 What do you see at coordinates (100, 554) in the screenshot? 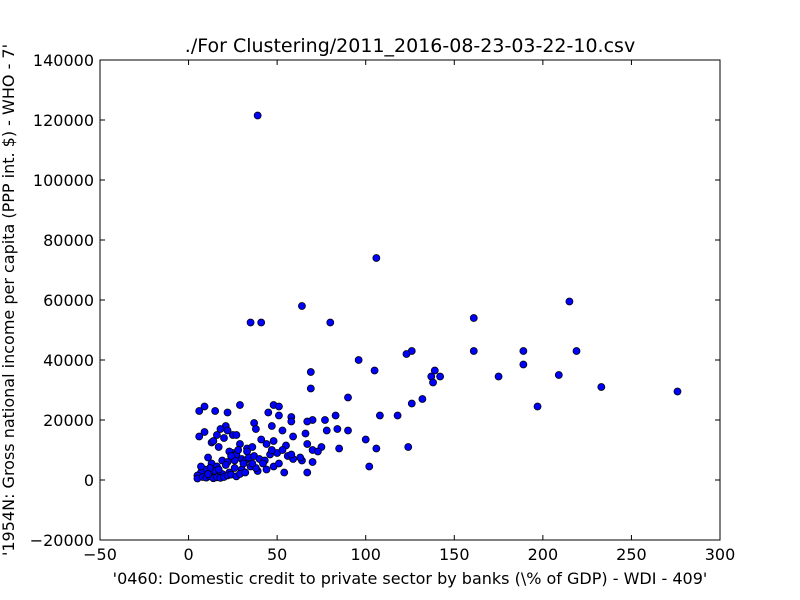
I see `x-tick-label: −50` at bounding box center [100, 554].